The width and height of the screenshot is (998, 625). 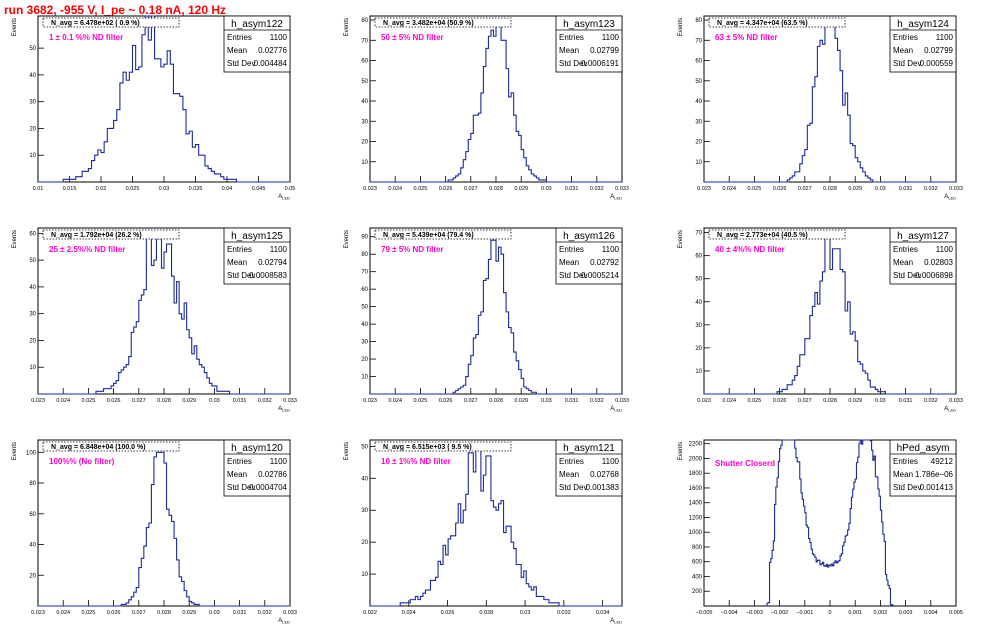 I want to click on x-tick-label: 0.02, so click(x=101, y=189).